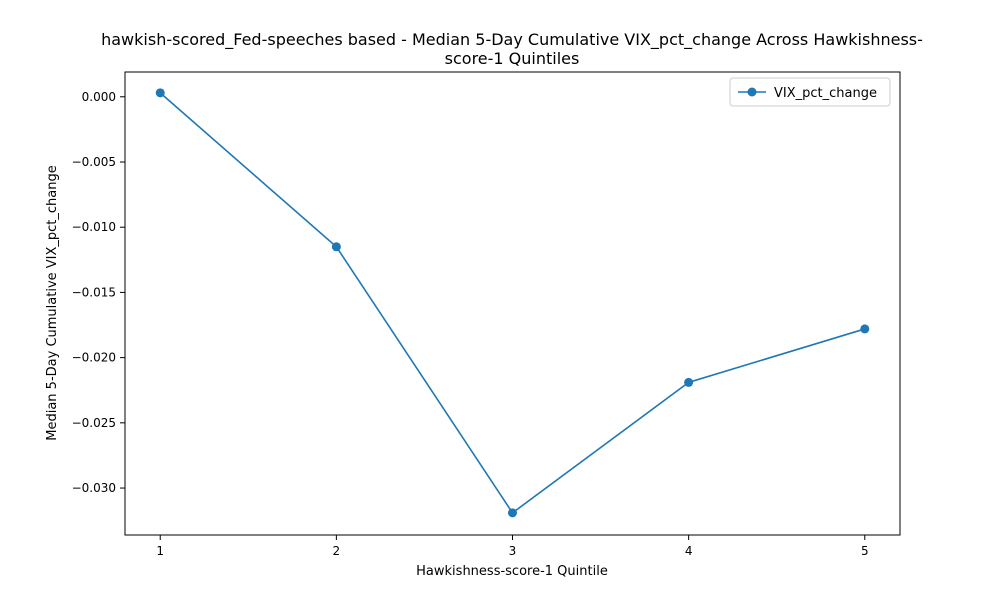 This screenshot has height=600, width=1000. I want to click on x-tick-label: 4, so click(689, 551).